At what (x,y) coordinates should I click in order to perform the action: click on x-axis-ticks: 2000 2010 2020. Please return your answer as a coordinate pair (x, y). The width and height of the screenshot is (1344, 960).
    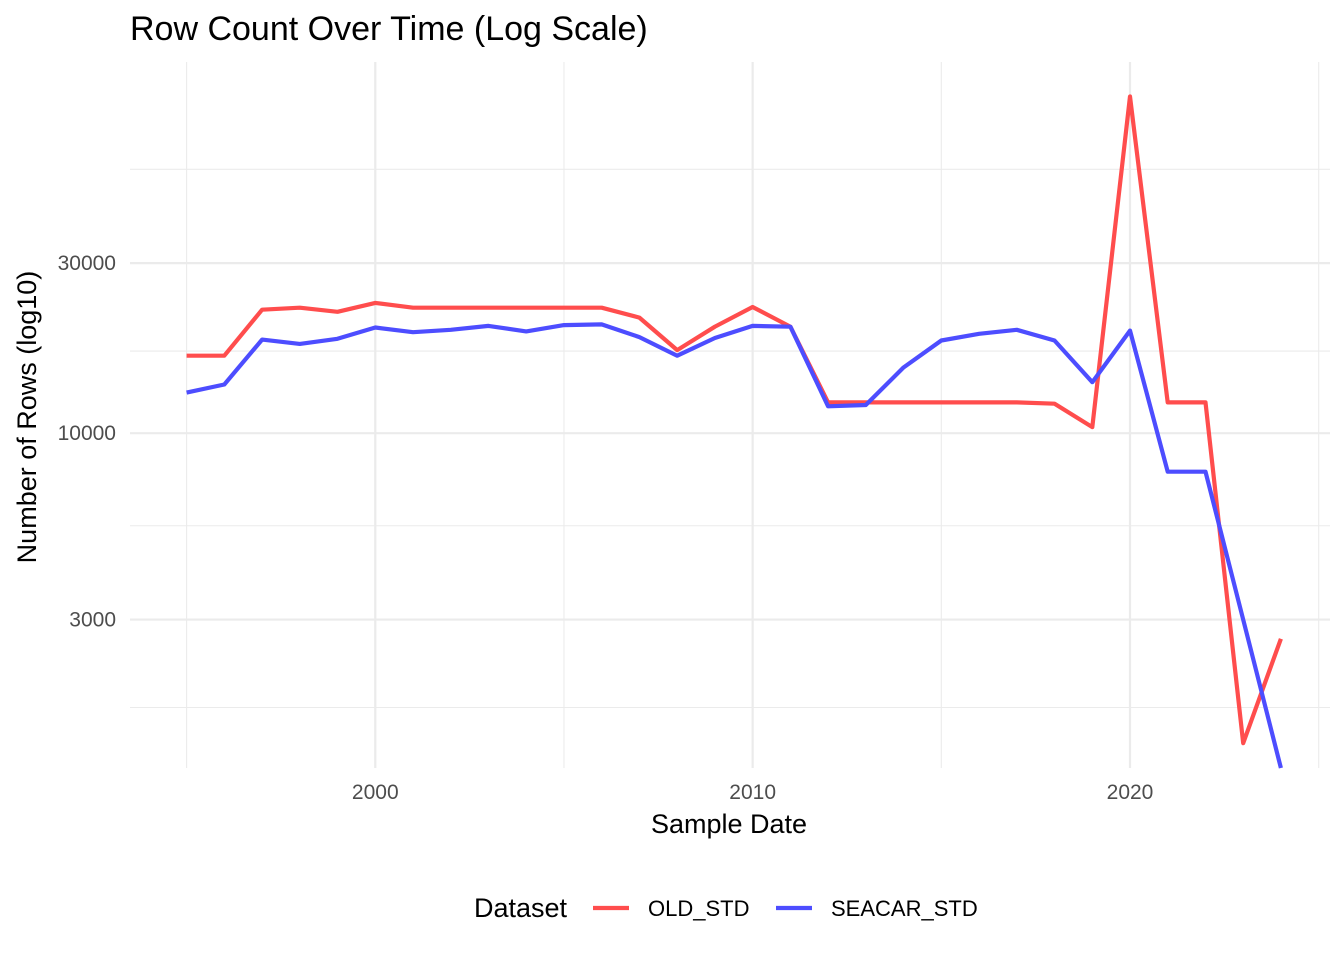
    Looking at the image, I should click on (752, 792).